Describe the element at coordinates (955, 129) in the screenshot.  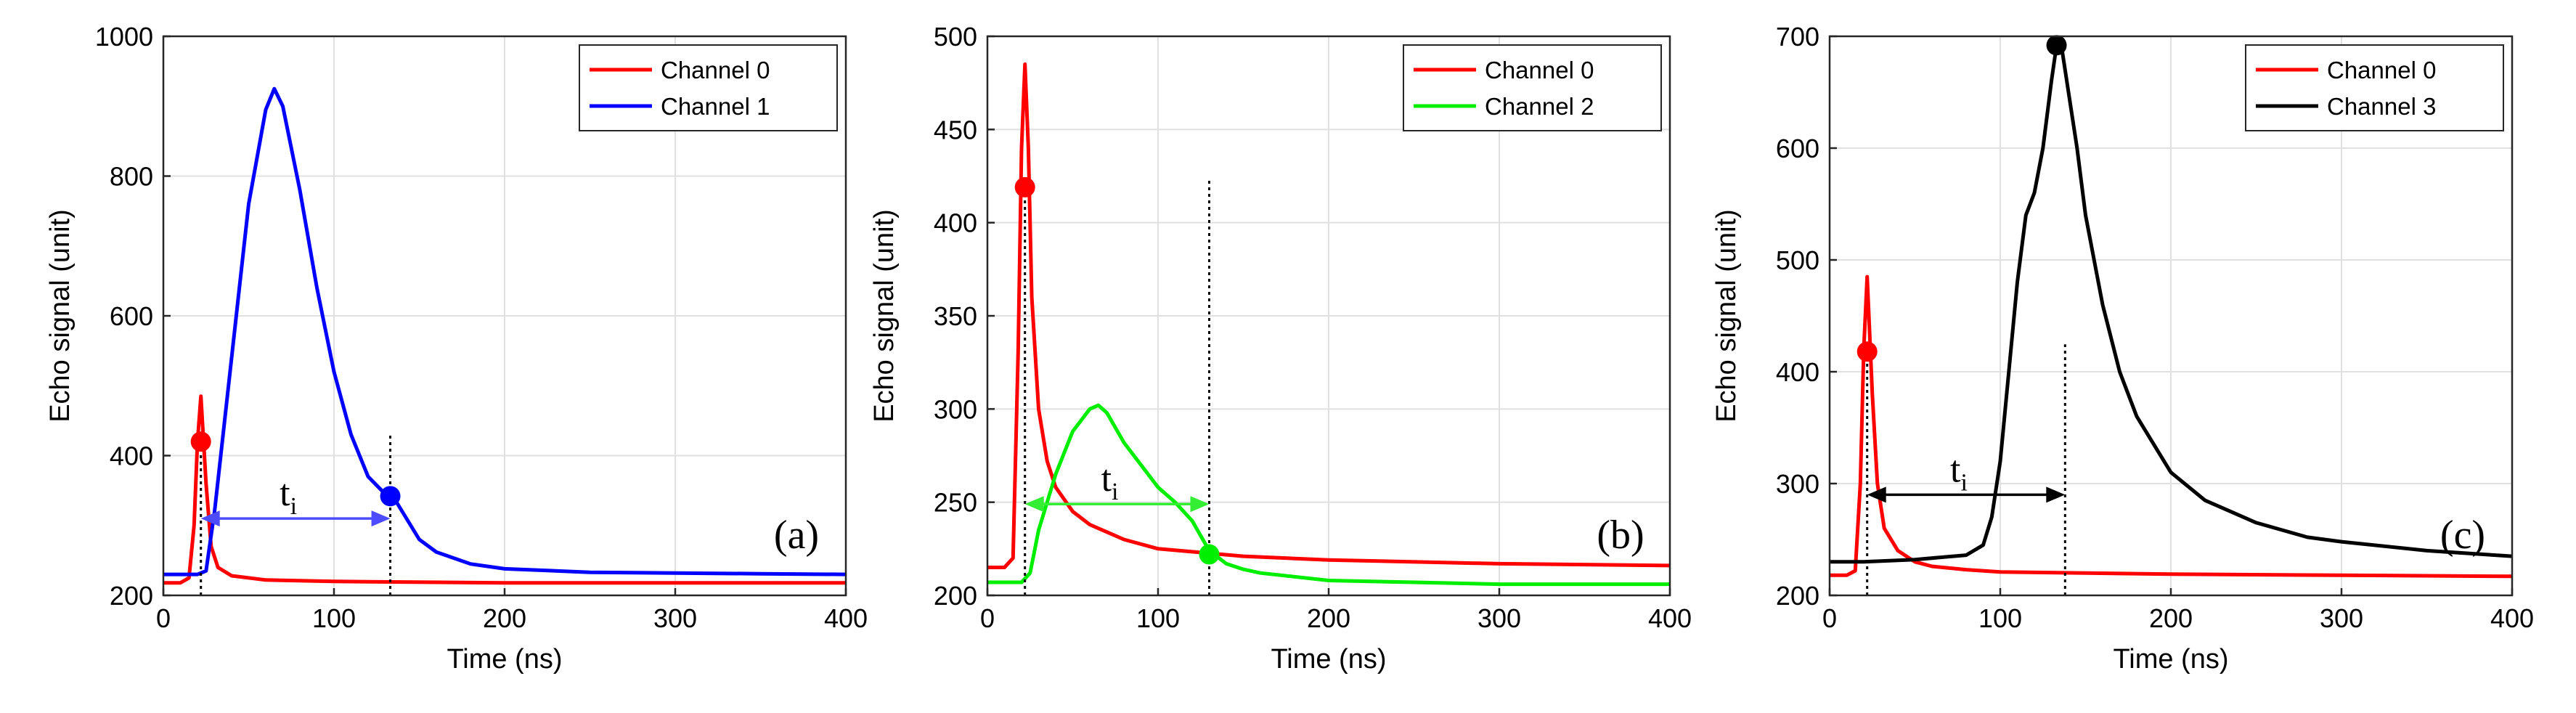
I see `y-tick-label: 450` at that location.